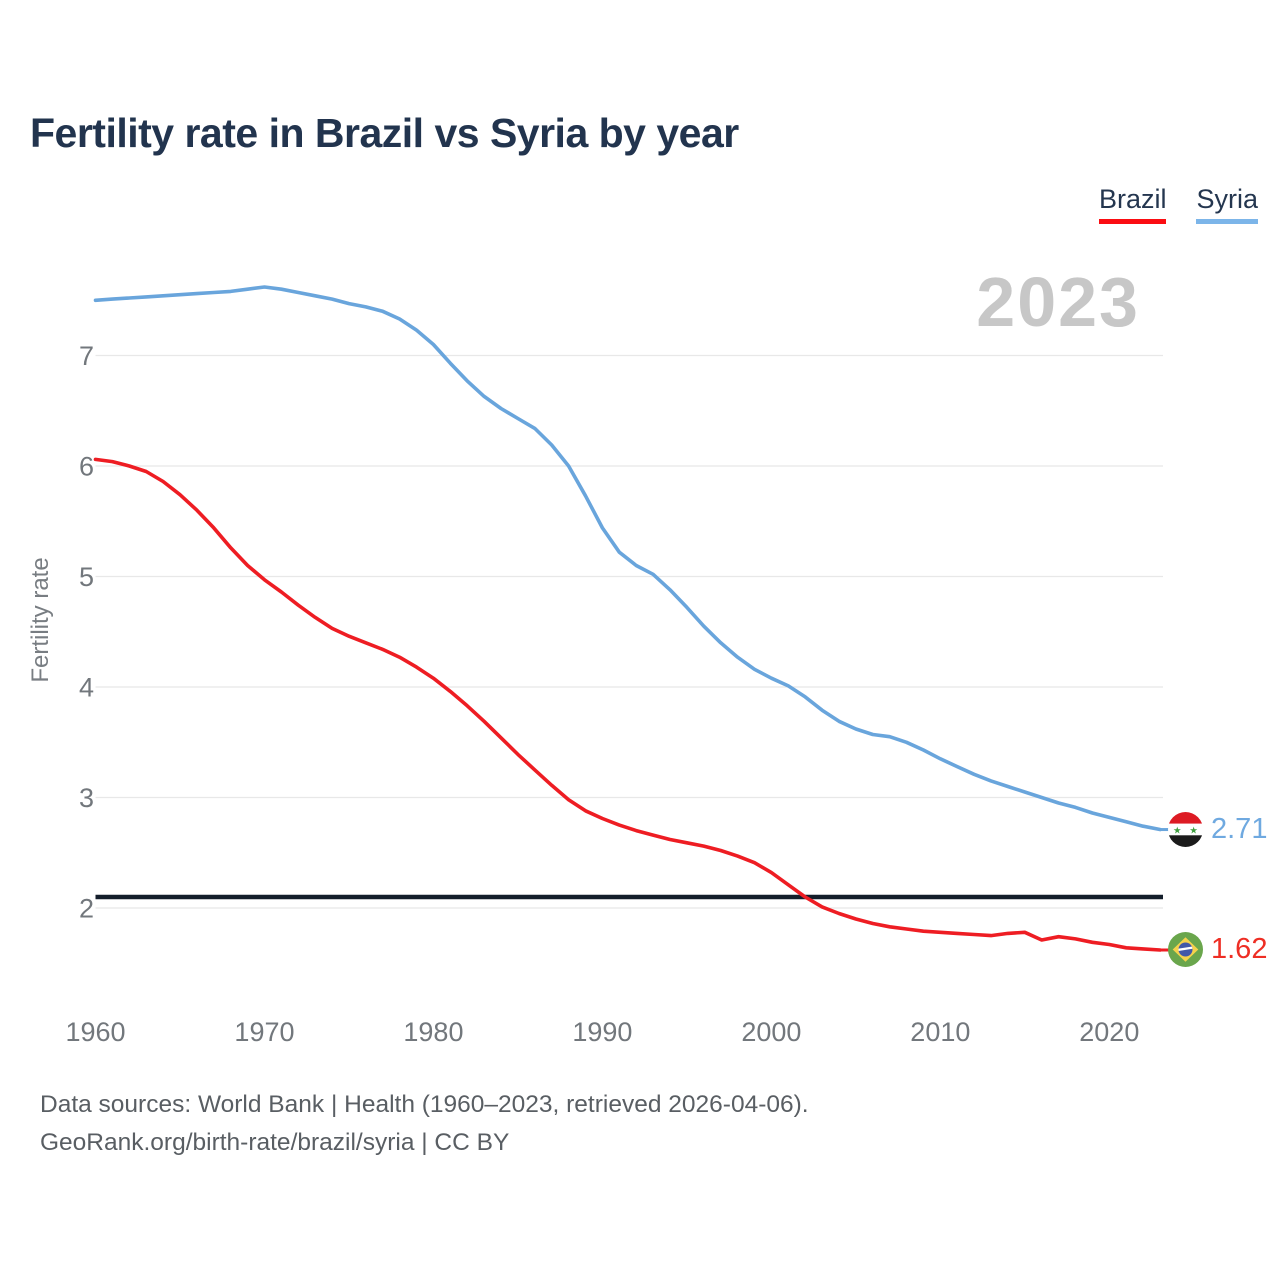 This screenshot has height=1280, width=1280. I want to click on y-tick-3: 3, so click(86, 798).